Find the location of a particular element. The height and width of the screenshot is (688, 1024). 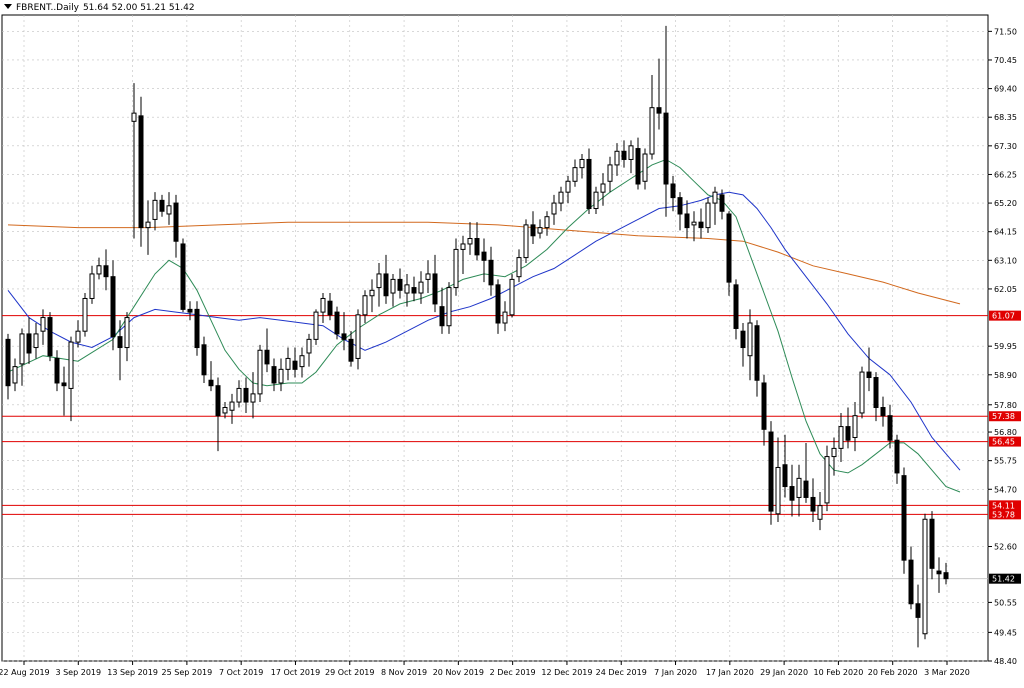

x-tick-label: 24 Dec 2019 is located at coordinates (621, 672).